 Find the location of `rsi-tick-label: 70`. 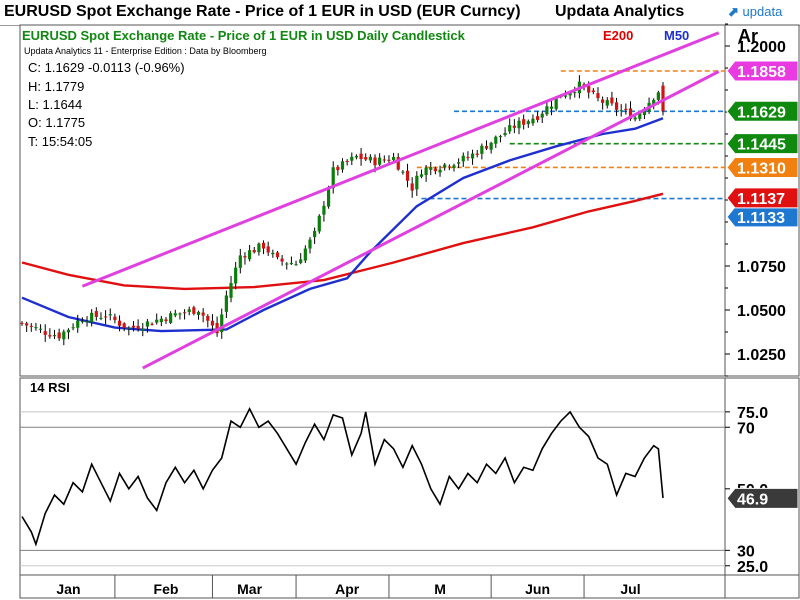

rsi-tick-label: 70 is located at coordinates (746, 428).